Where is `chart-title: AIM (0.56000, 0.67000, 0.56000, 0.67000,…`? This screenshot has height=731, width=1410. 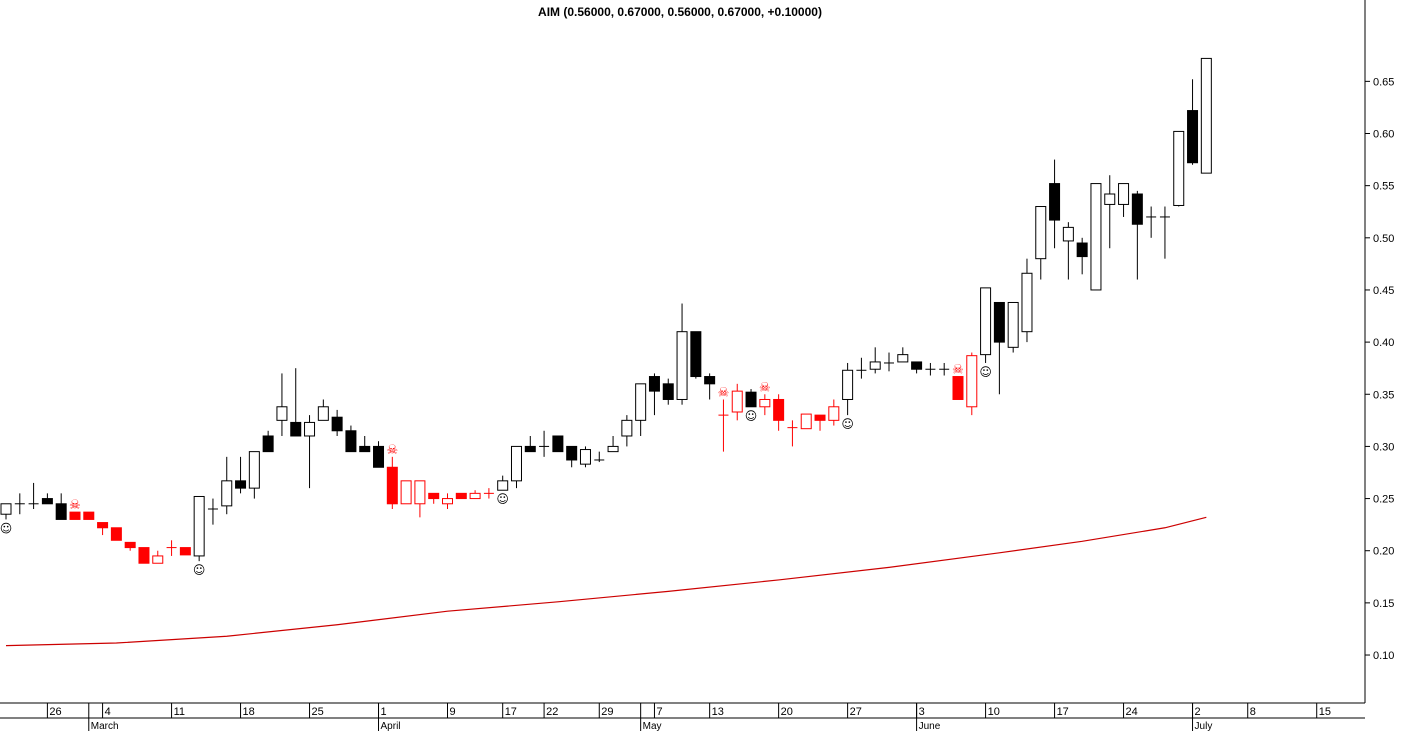
chart-title: AIM (0.56000, 0.67000, 0.56000, 0.67000,… is located at coordinates (680, 12).